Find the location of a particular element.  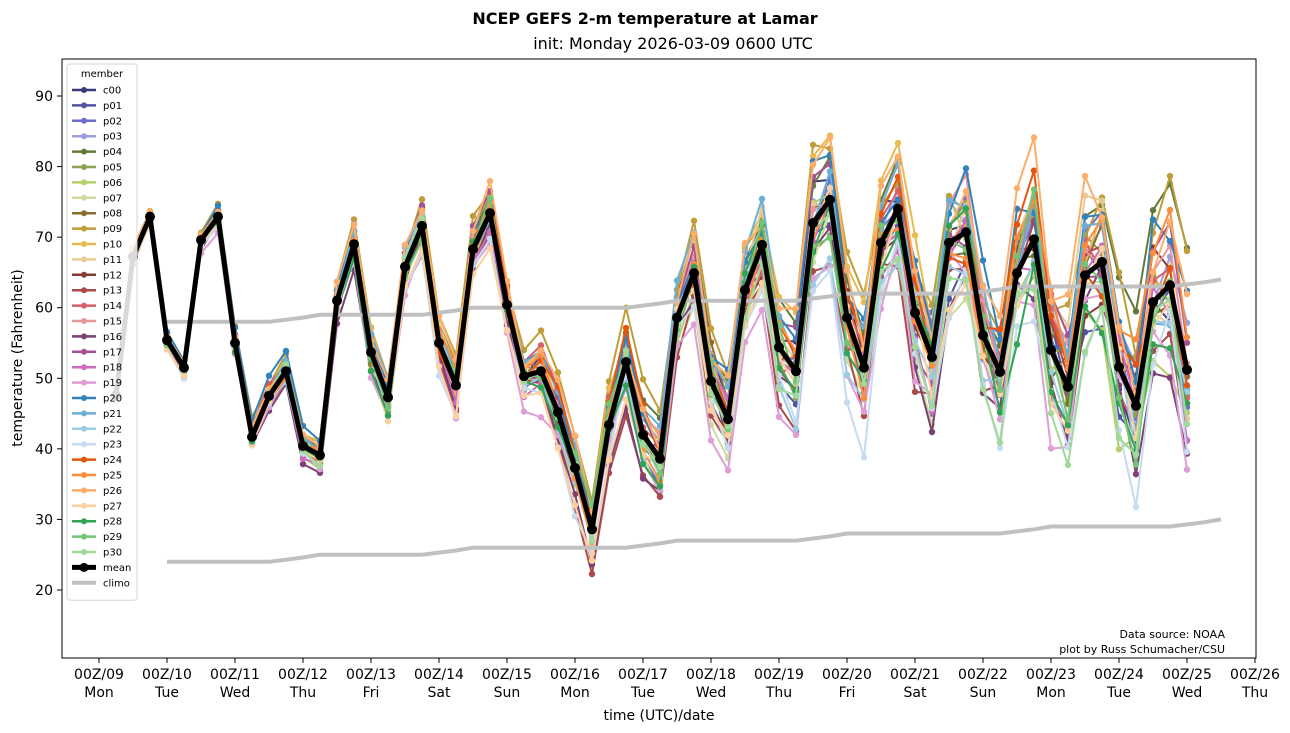

climo-line-low is located at coordinates (694, 540).